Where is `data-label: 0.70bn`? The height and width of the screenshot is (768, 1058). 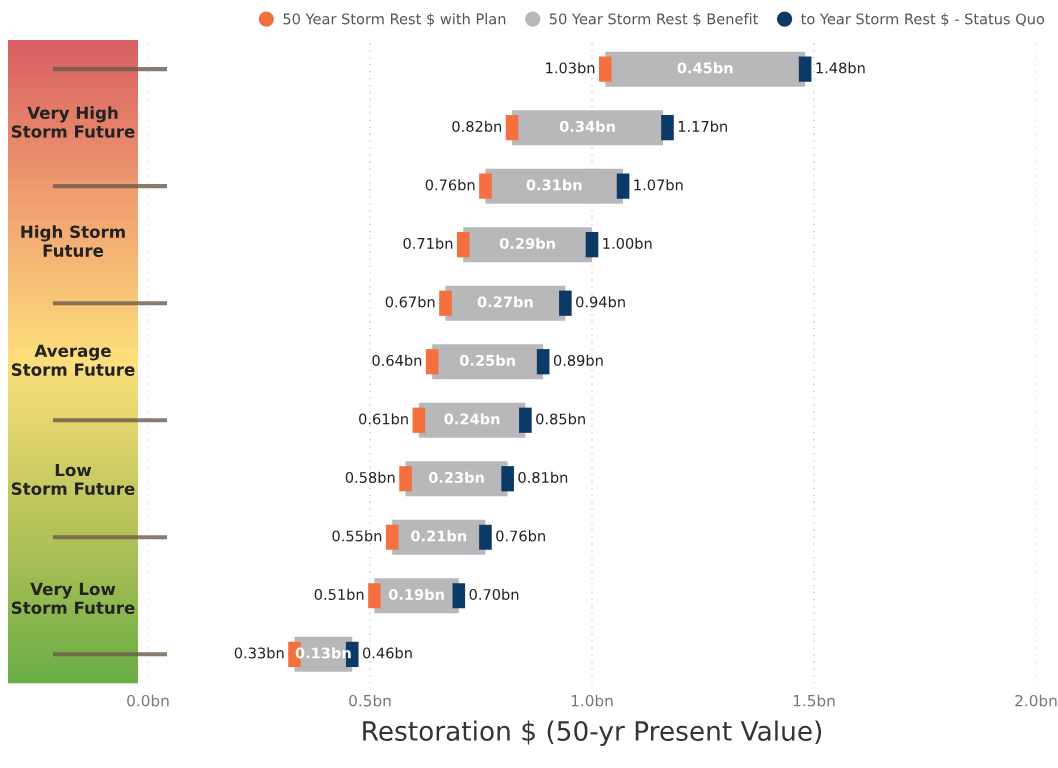
data-label: 0.70bn is located at coordinates (494, 594).